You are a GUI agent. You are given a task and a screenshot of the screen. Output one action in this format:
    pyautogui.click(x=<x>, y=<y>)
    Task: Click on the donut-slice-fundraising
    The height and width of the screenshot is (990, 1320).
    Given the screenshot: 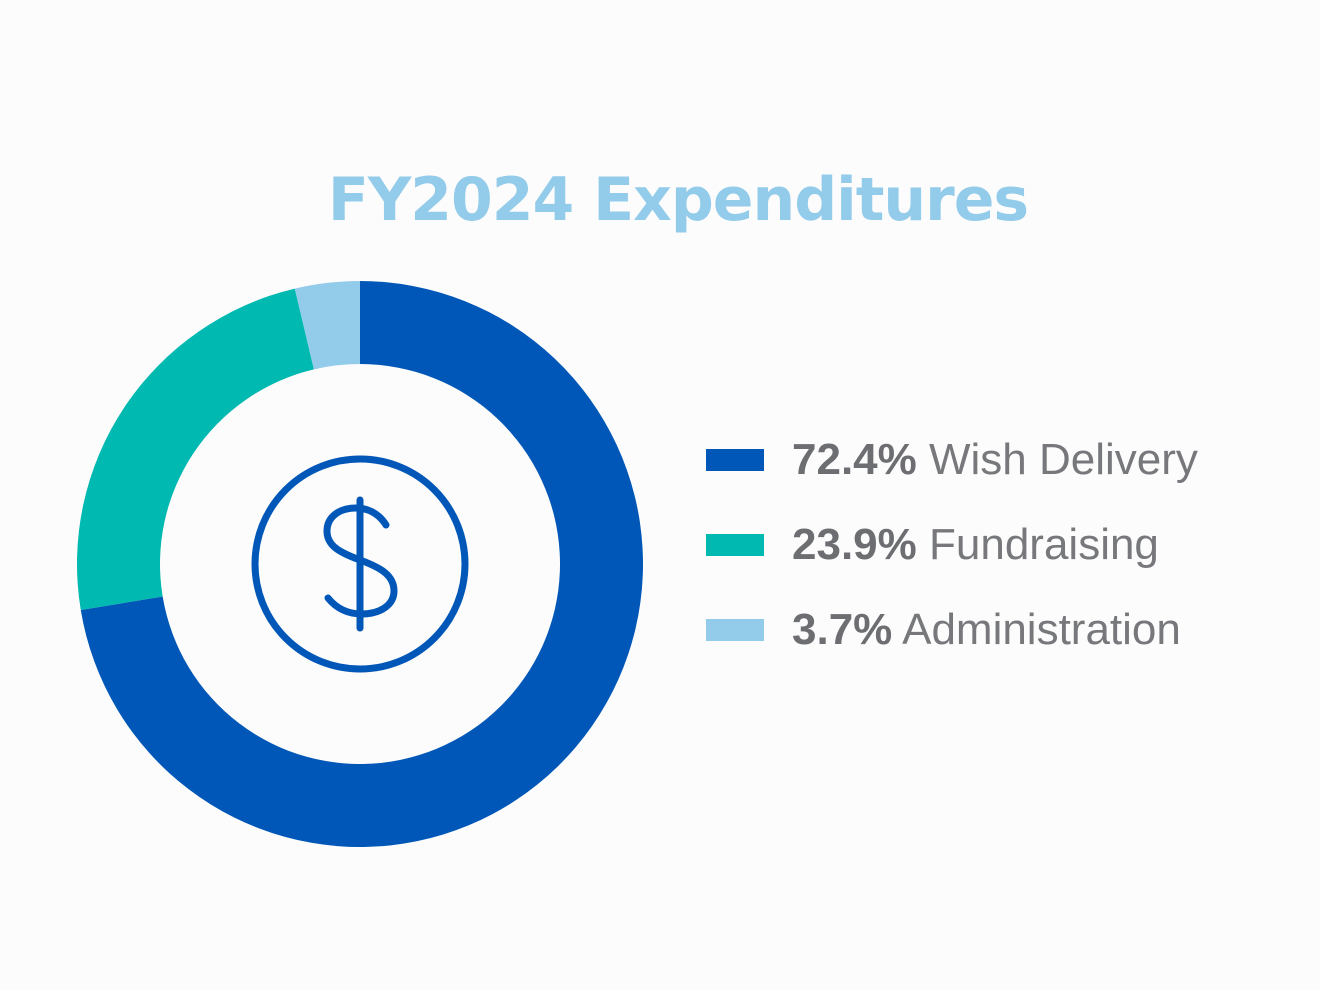 What is the action you would take?
    pyautogui.click(x=195, y=449)
    